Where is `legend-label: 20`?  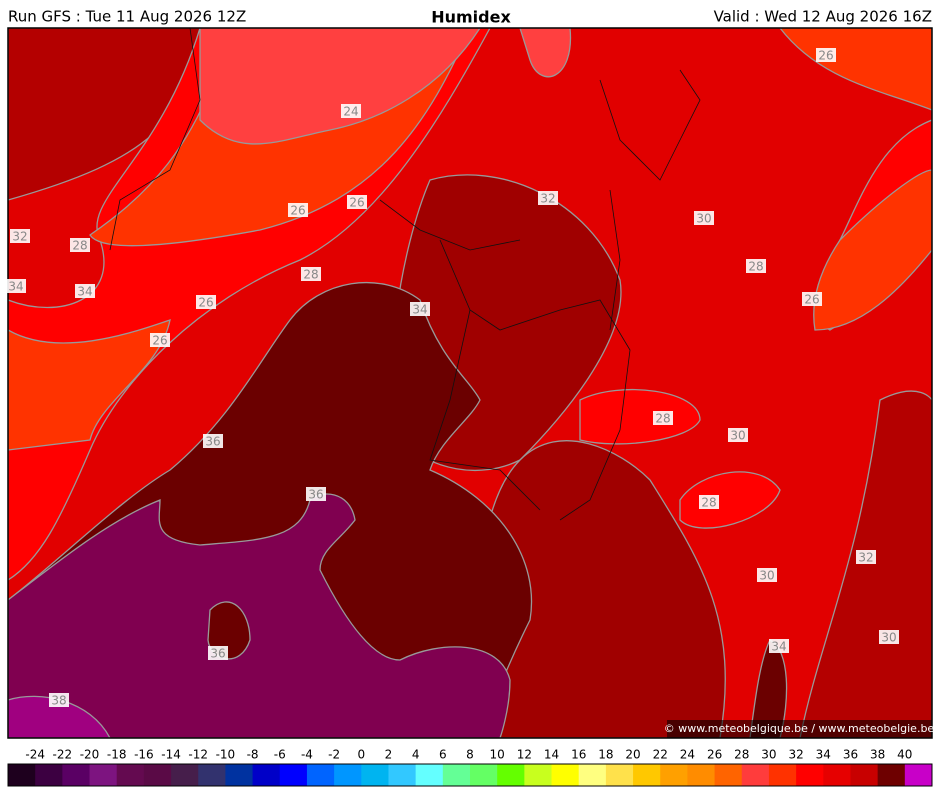
legend-label: 20 is located at coordinates (632, 755).